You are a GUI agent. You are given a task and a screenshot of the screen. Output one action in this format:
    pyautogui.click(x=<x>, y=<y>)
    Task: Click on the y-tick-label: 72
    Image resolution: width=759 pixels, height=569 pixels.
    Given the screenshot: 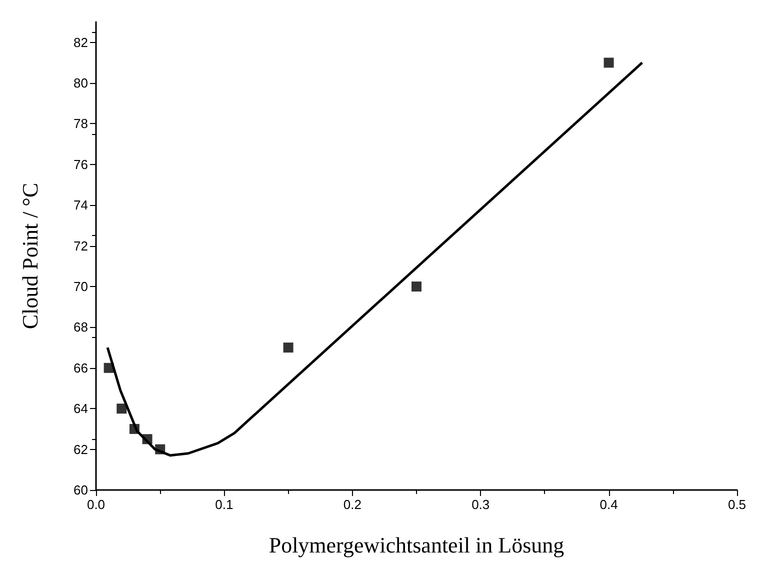 What is the action you would take?
    pyautogui.click(x=81, y=246)
    